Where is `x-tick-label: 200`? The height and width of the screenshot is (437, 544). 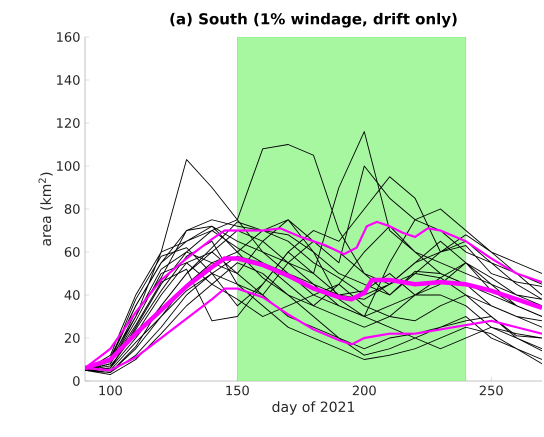
x-tick-label: 200 is located at coordinates (364, 391).